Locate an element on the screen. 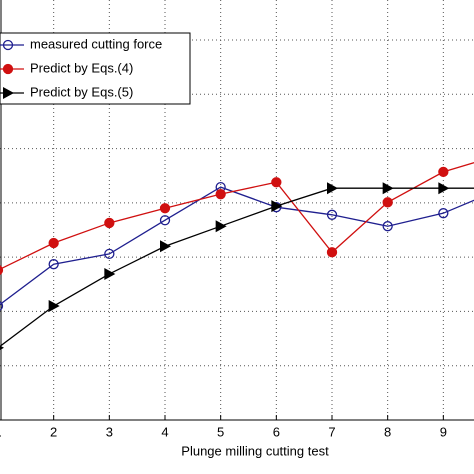  x-axis-label: Plunge milling cutting test is located at coordinates (255, 450).